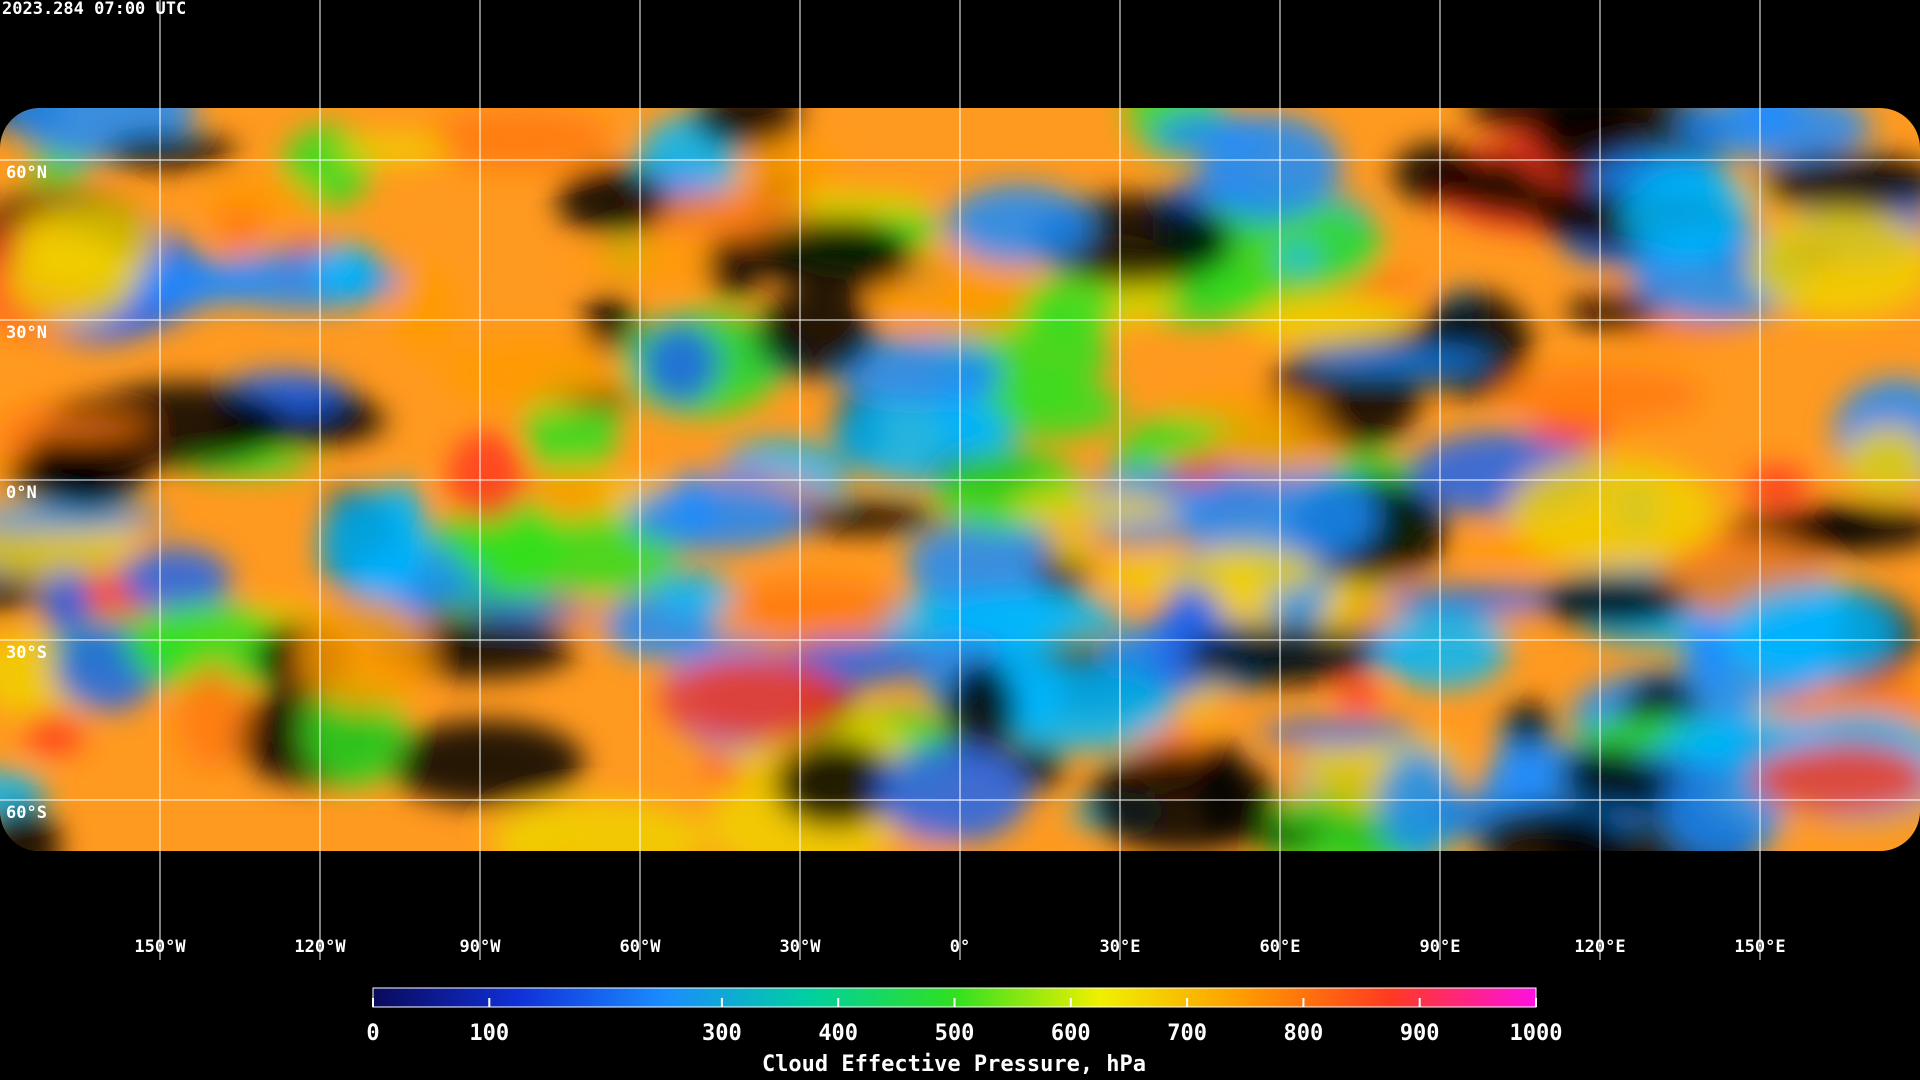  I want to click on lon-label: 60°E, so click(1280, 947).